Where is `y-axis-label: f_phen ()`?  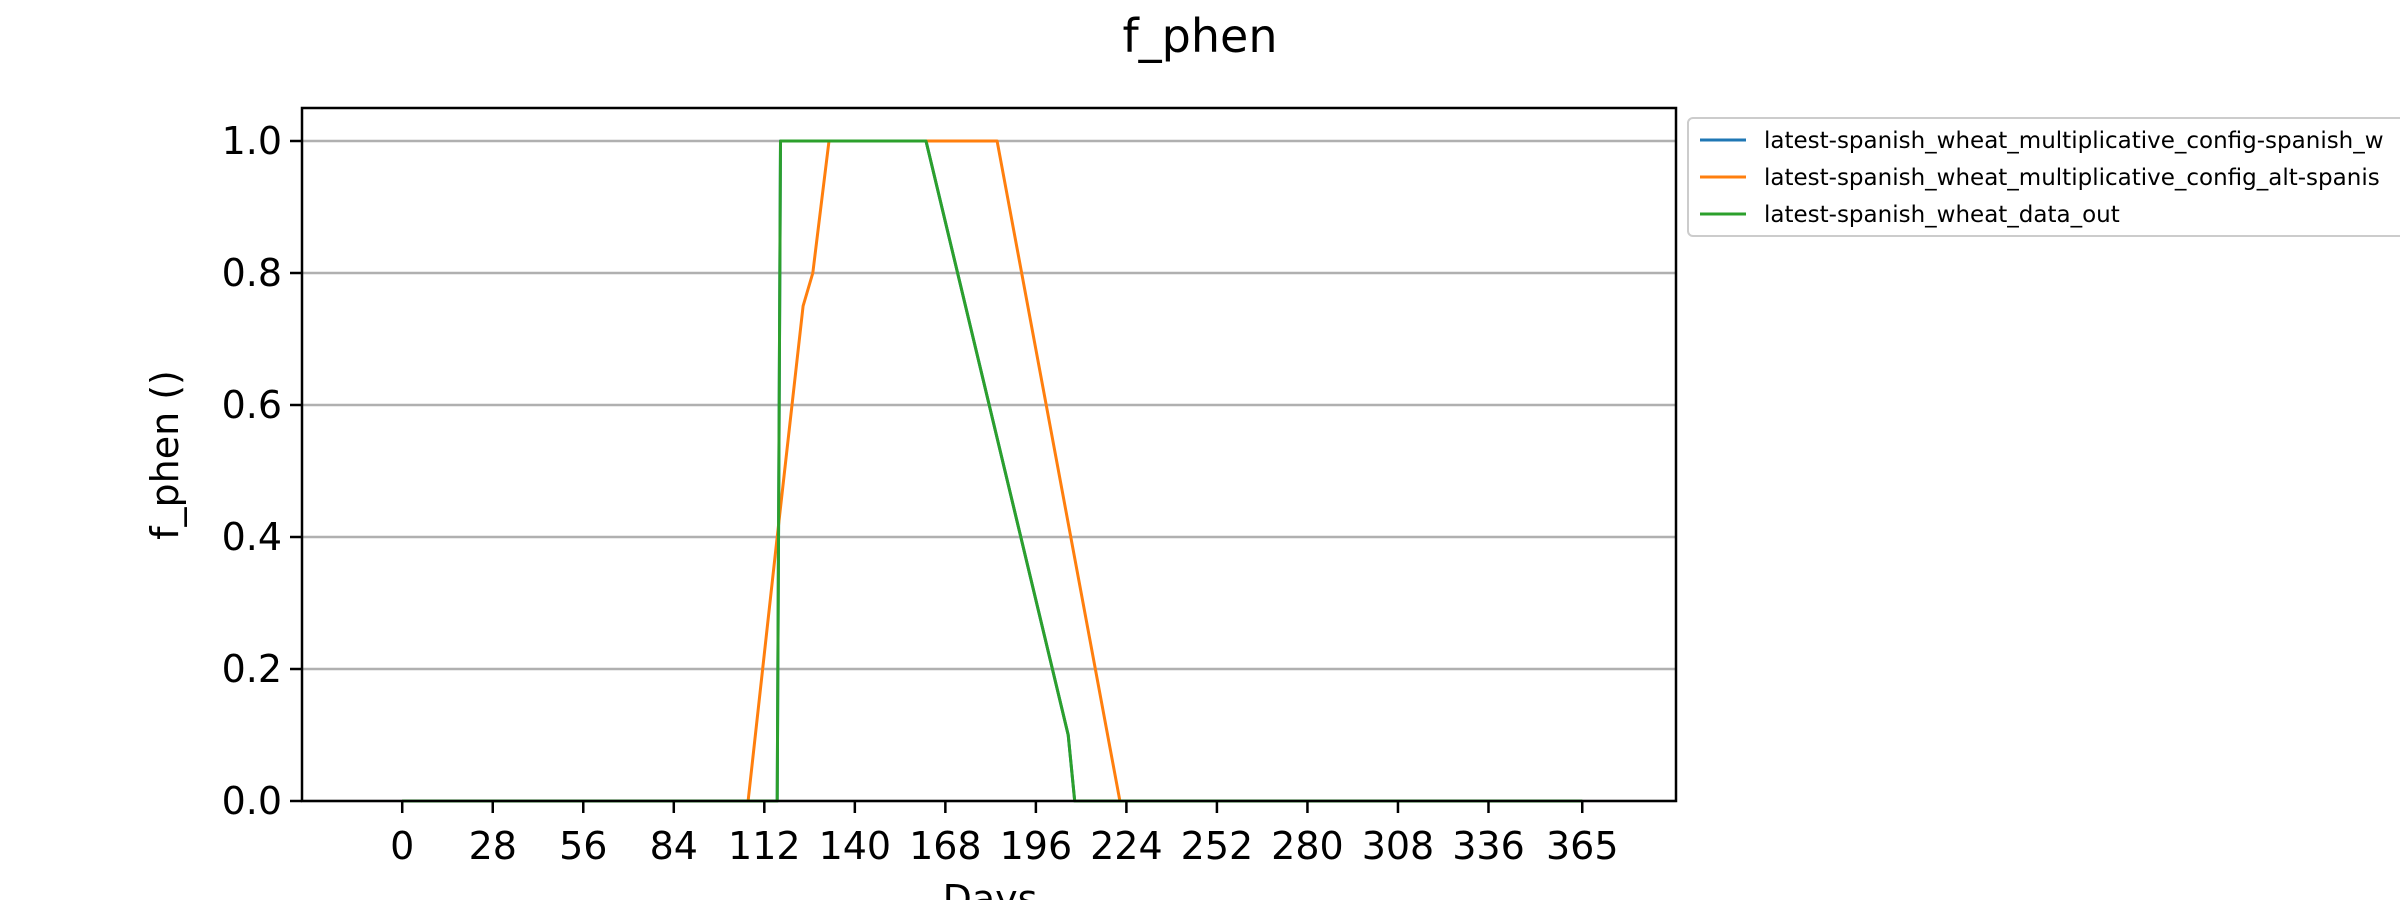
y-axis-label: f_phen () is located at coordinates (165, 455).